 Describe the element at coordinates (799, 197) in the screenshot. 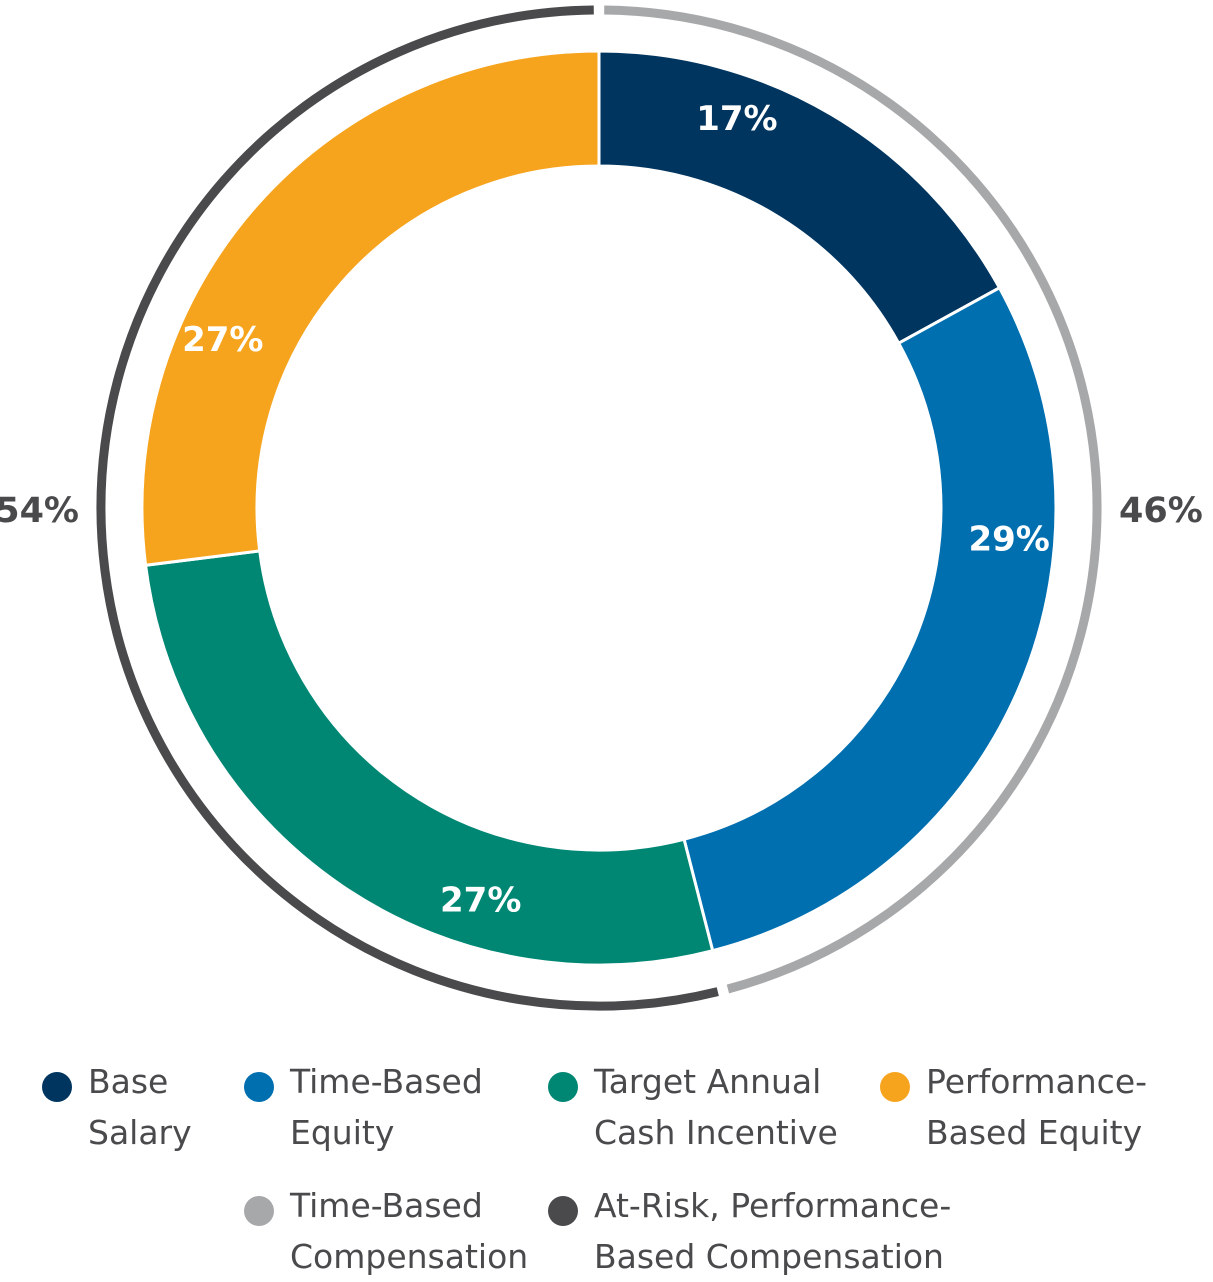

I see `slice-base-salary` at that location.